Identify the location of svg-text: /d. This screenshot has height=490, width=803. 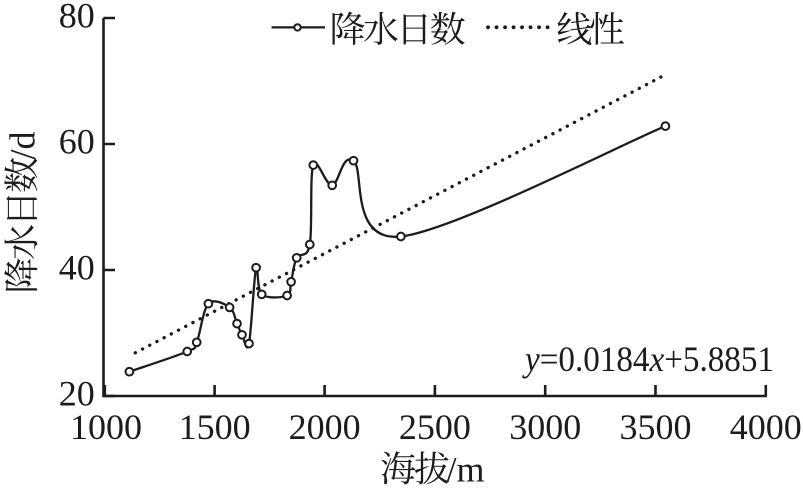
(23, 145).